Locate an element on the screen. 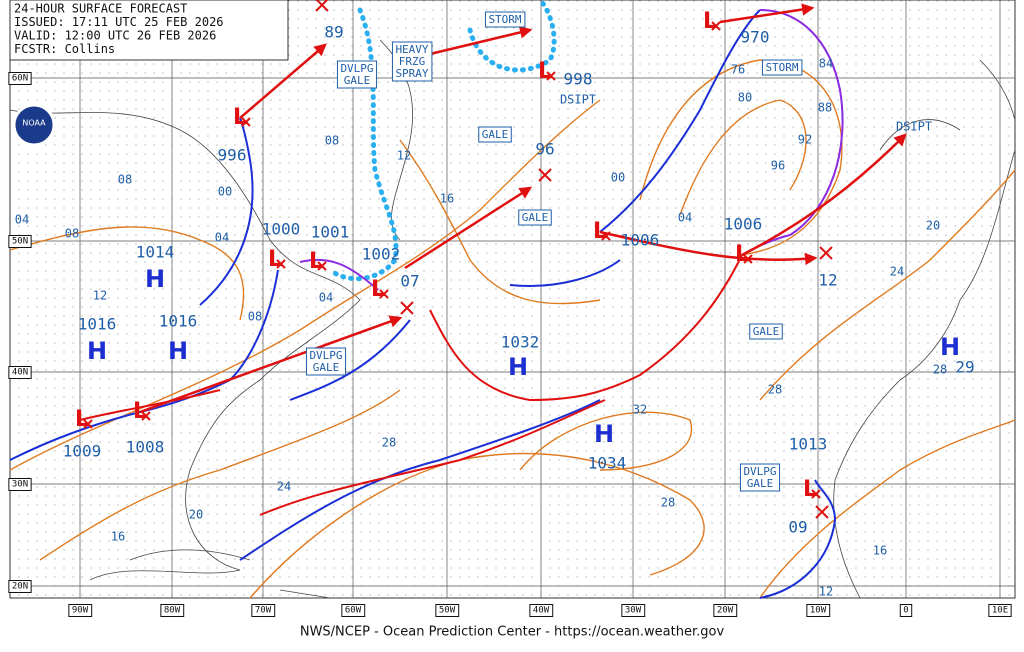  low-pressure: 1002 is located at coordinates (381, 254).